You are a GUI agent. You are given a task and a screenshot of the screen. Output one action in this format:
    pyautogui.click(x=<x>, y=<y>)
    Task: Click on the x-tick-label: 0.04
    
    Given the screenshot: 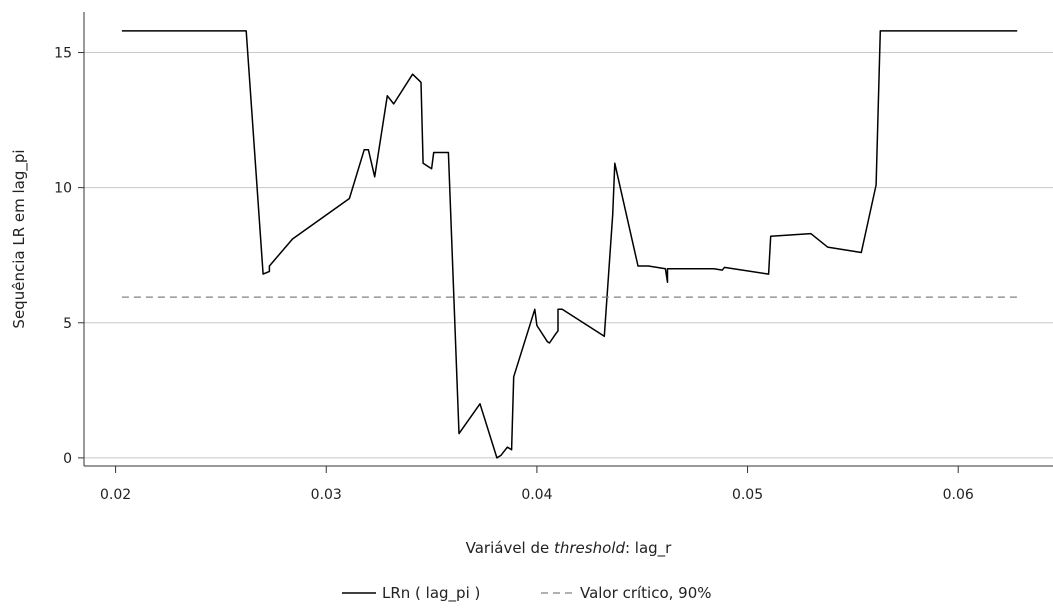 What is the action you would take?
    pyautogui.click(x=536, y=495)
    